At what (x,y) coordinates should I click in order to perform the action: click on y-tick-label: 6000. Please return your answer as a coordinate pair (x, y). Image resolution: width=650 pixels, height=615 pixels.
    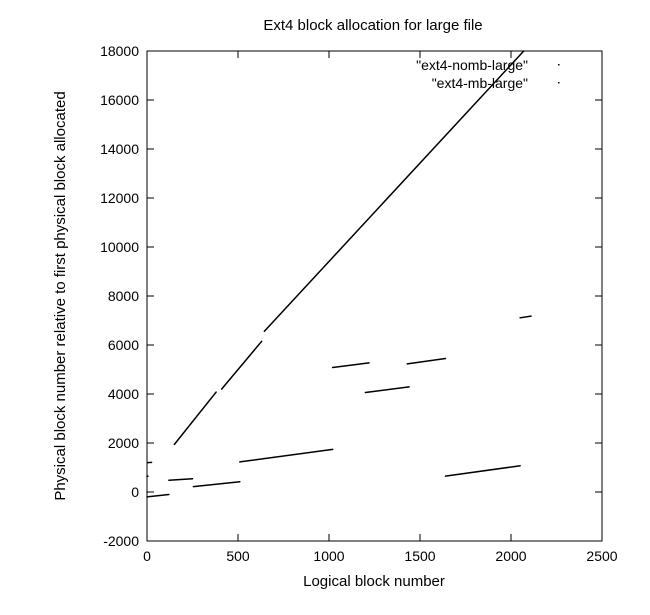
    Looking at the image, I should click on (123, 345).